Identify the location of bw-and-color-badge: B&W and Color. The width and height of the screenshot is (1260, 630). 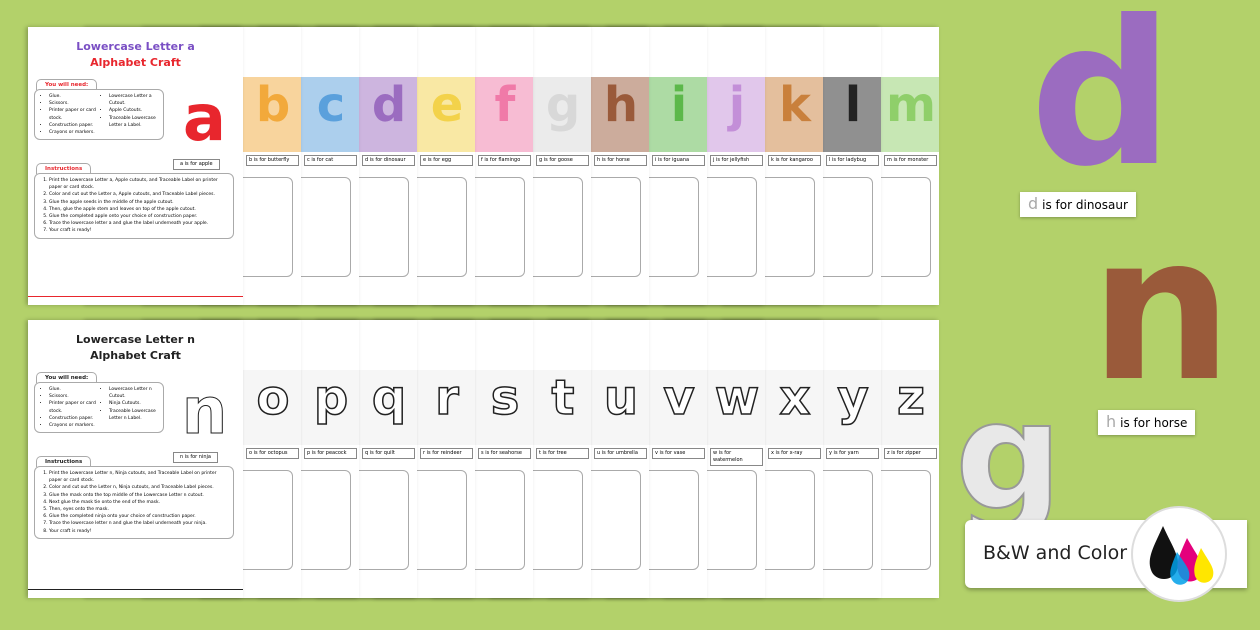
(1106, 554).